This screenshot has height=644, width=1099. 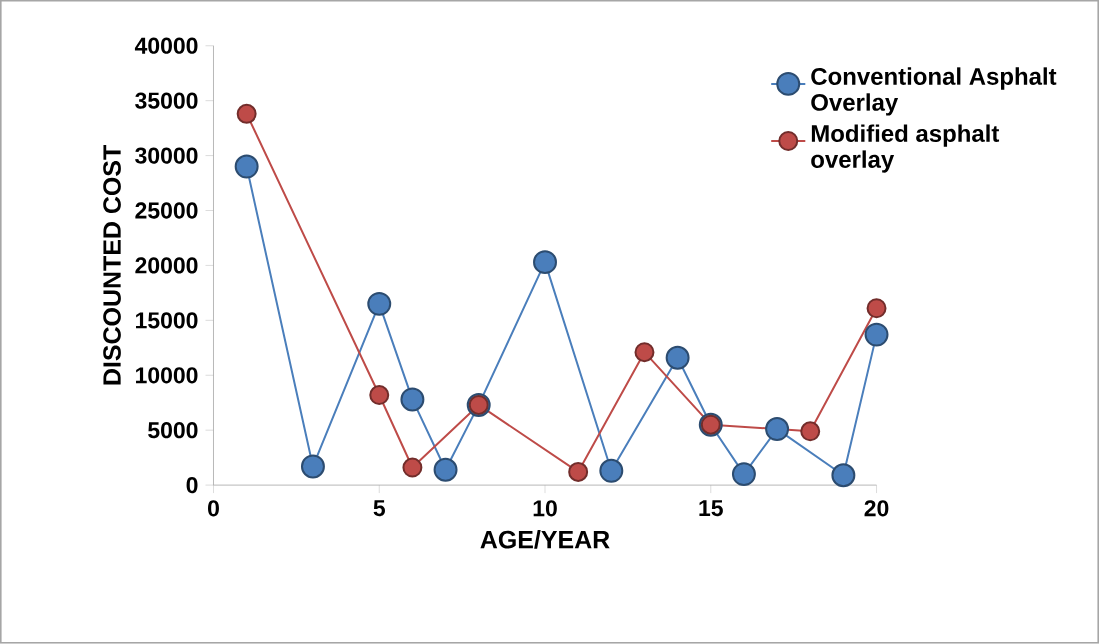 I want to click on legend-label: Modified asphalt overlay, so click(x=905, y=148).